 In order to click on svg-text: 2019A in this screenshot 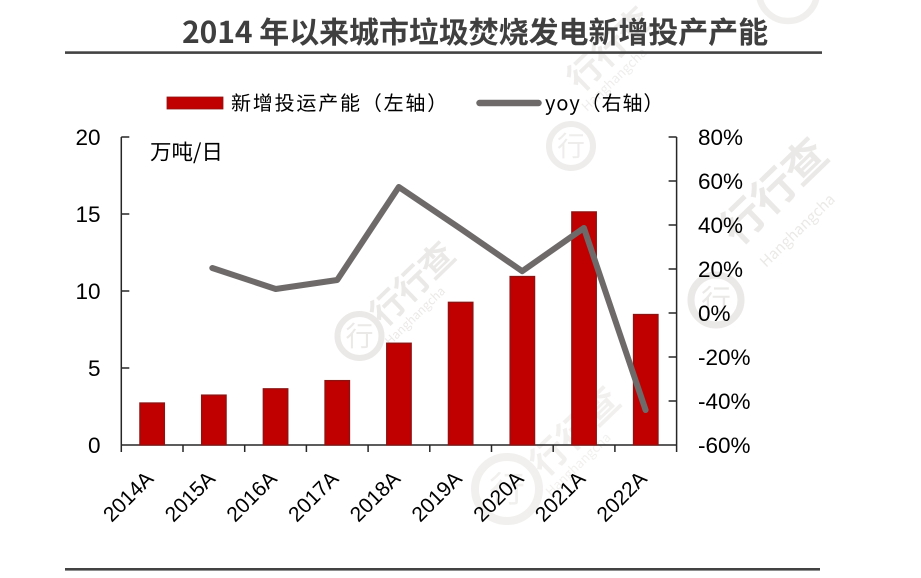, I will do `click(437, 496)`.